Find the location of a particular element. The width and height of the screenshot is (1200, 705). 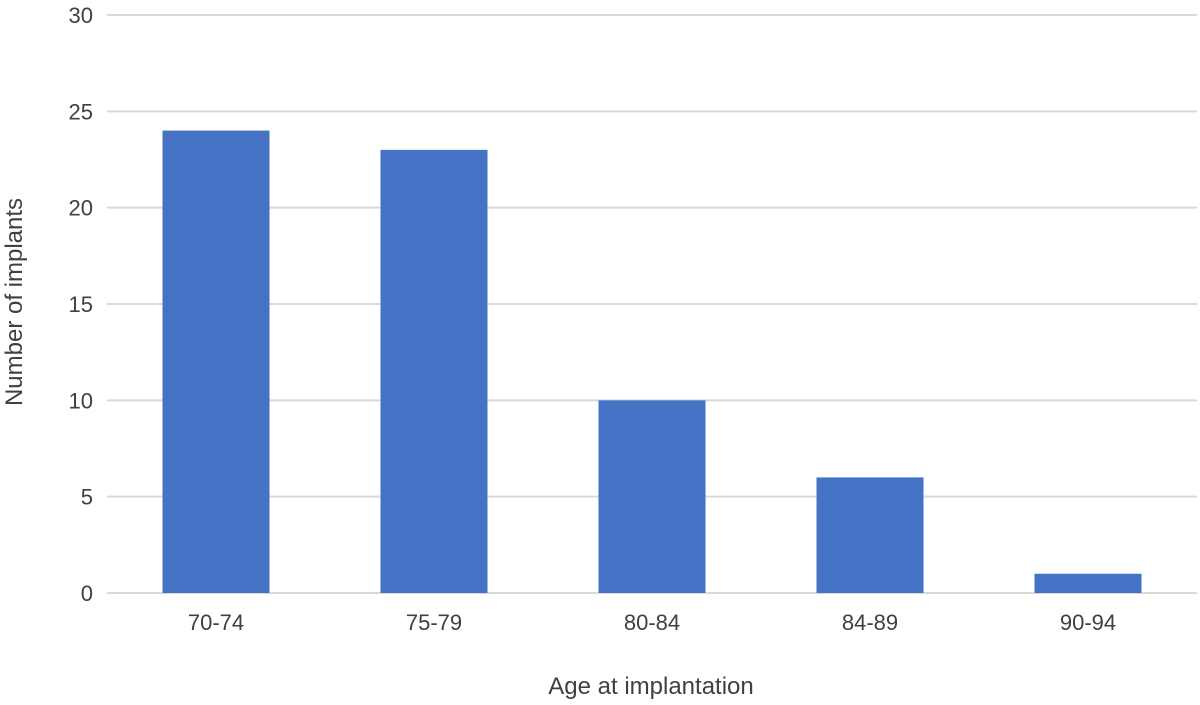

y-tick-label: 5 is located at coordinates (87, 497).